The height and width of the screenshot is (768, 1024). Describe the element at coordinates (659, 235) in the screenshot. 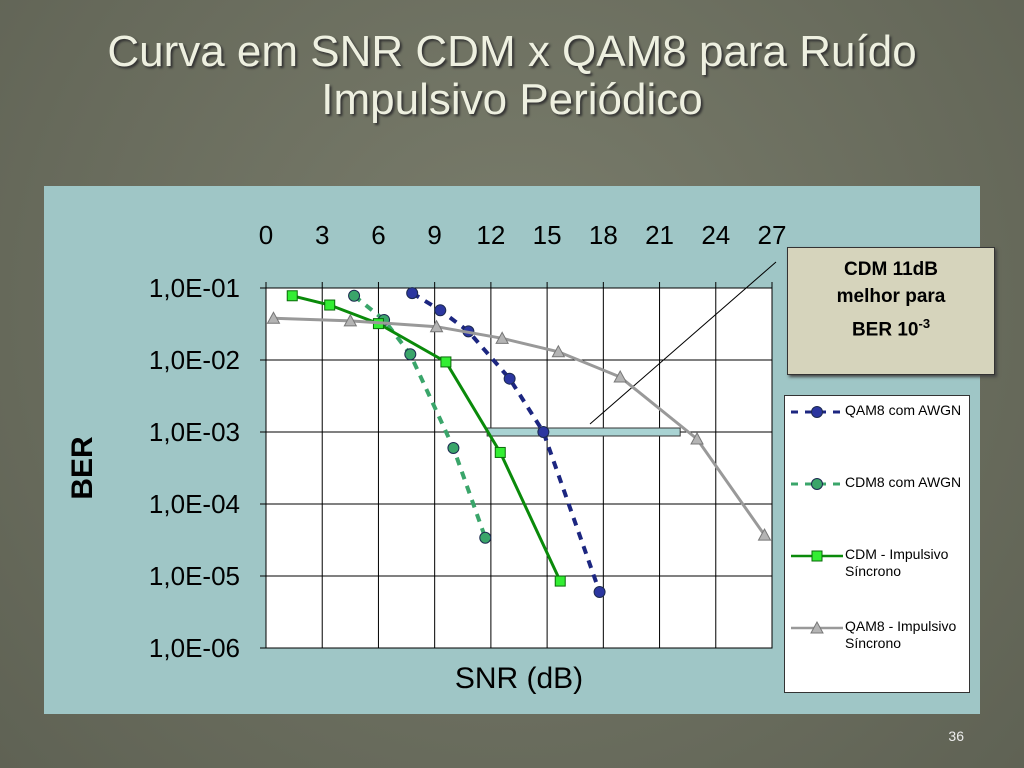

I see `x-tick-label: 21` at that location.